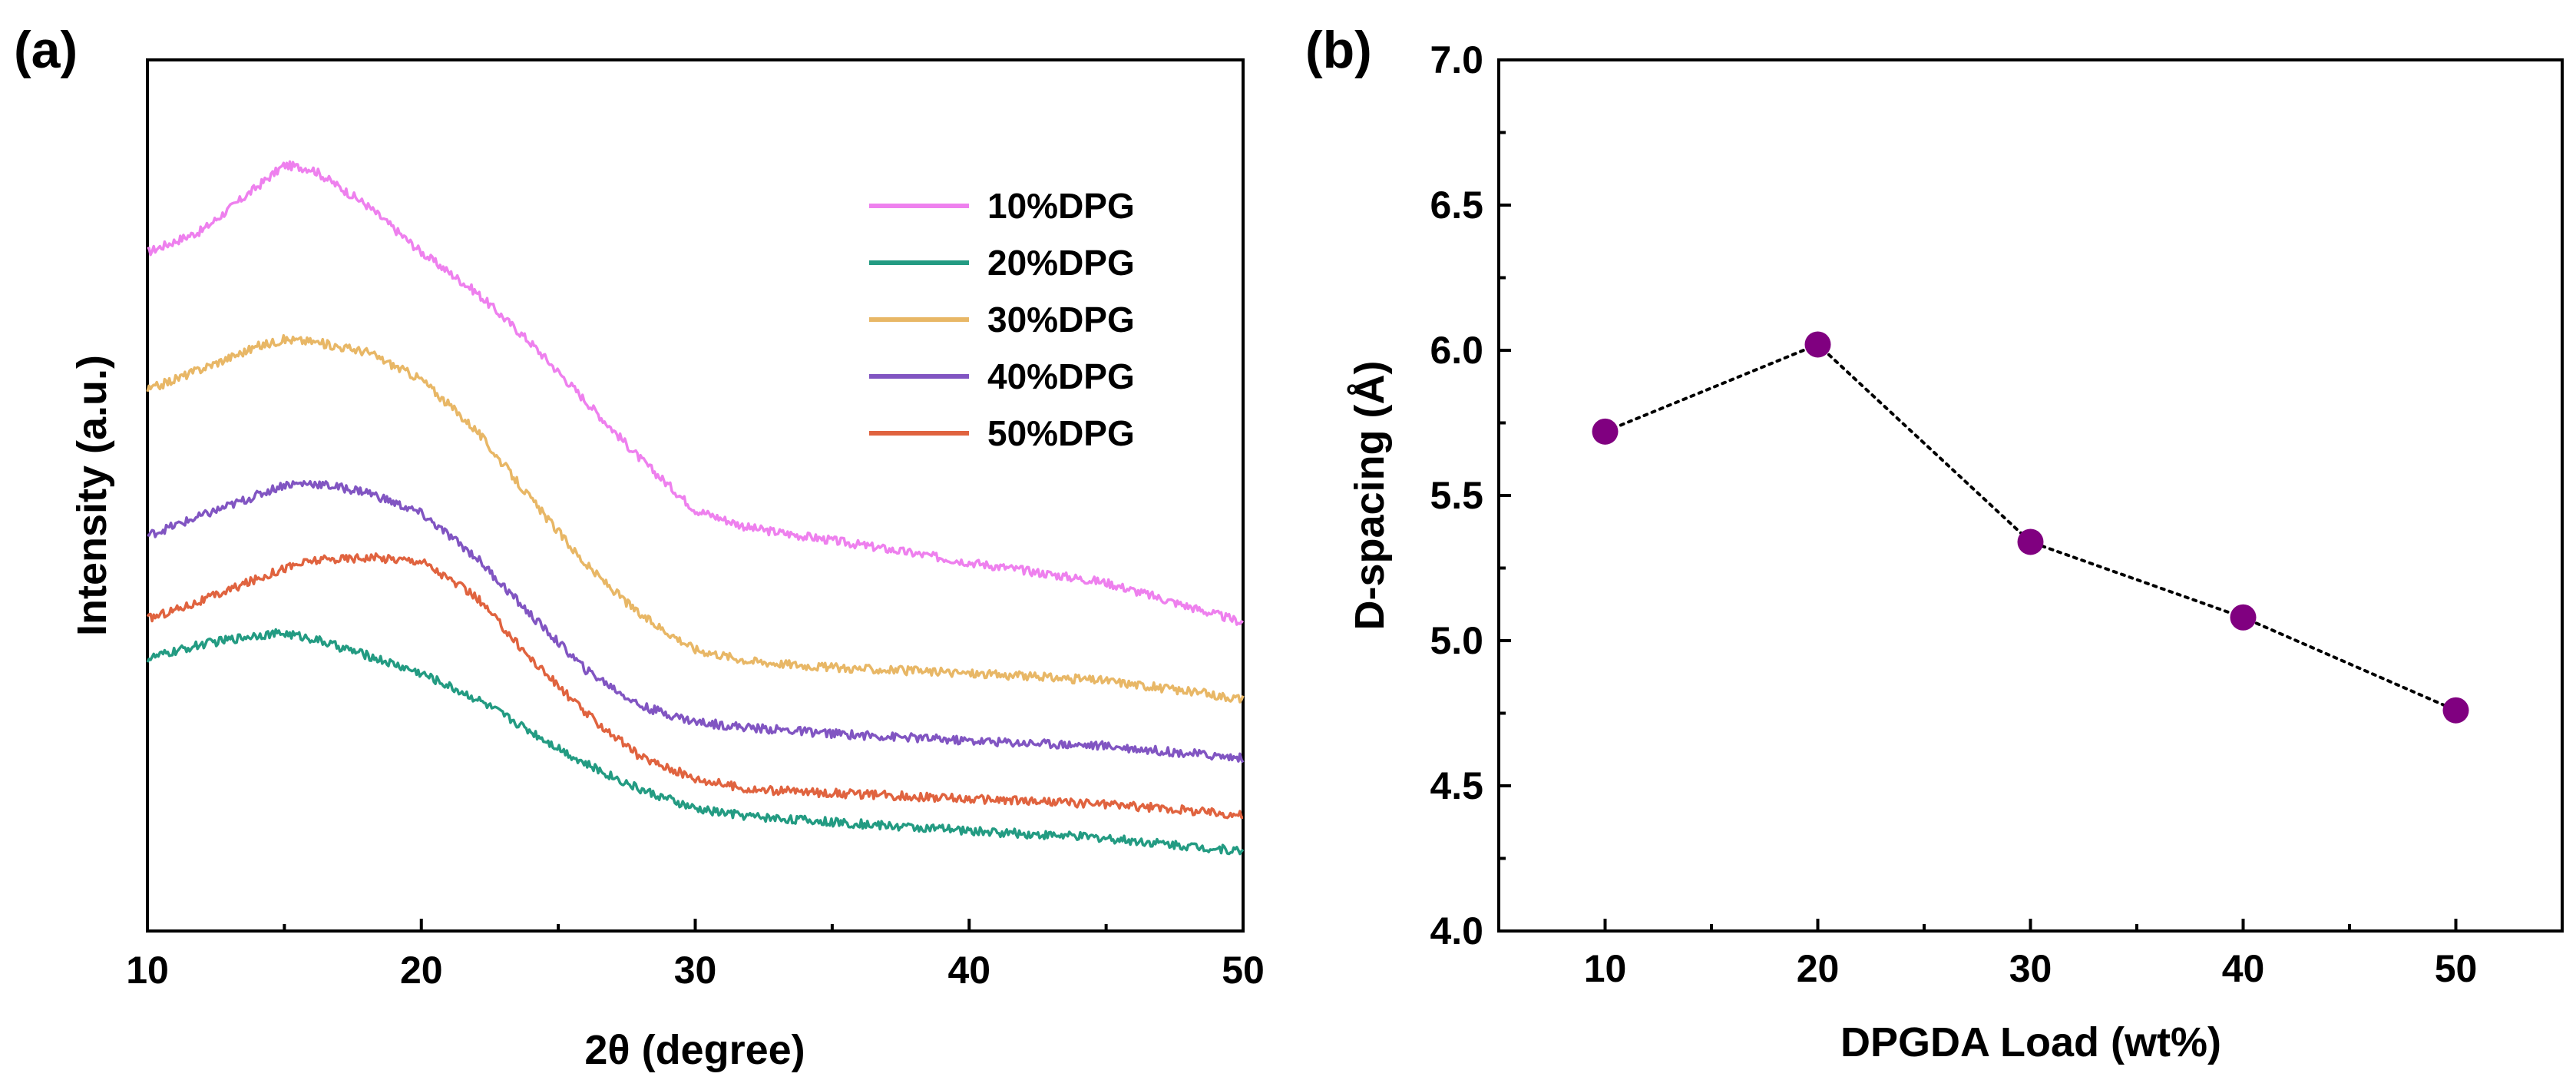 This screenshot has height=1090, width=2576. What do you see at coordinates (1338, 50) in the screenshot?
I see `panel-b-label: (b)` at bounding box center [1338, 50].